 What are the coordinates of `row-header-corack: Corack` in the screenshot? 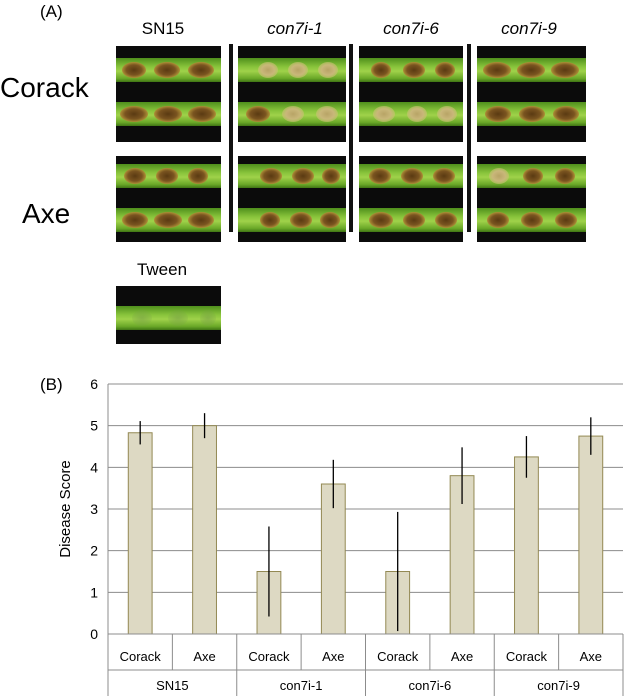 It's located at (44, 87).